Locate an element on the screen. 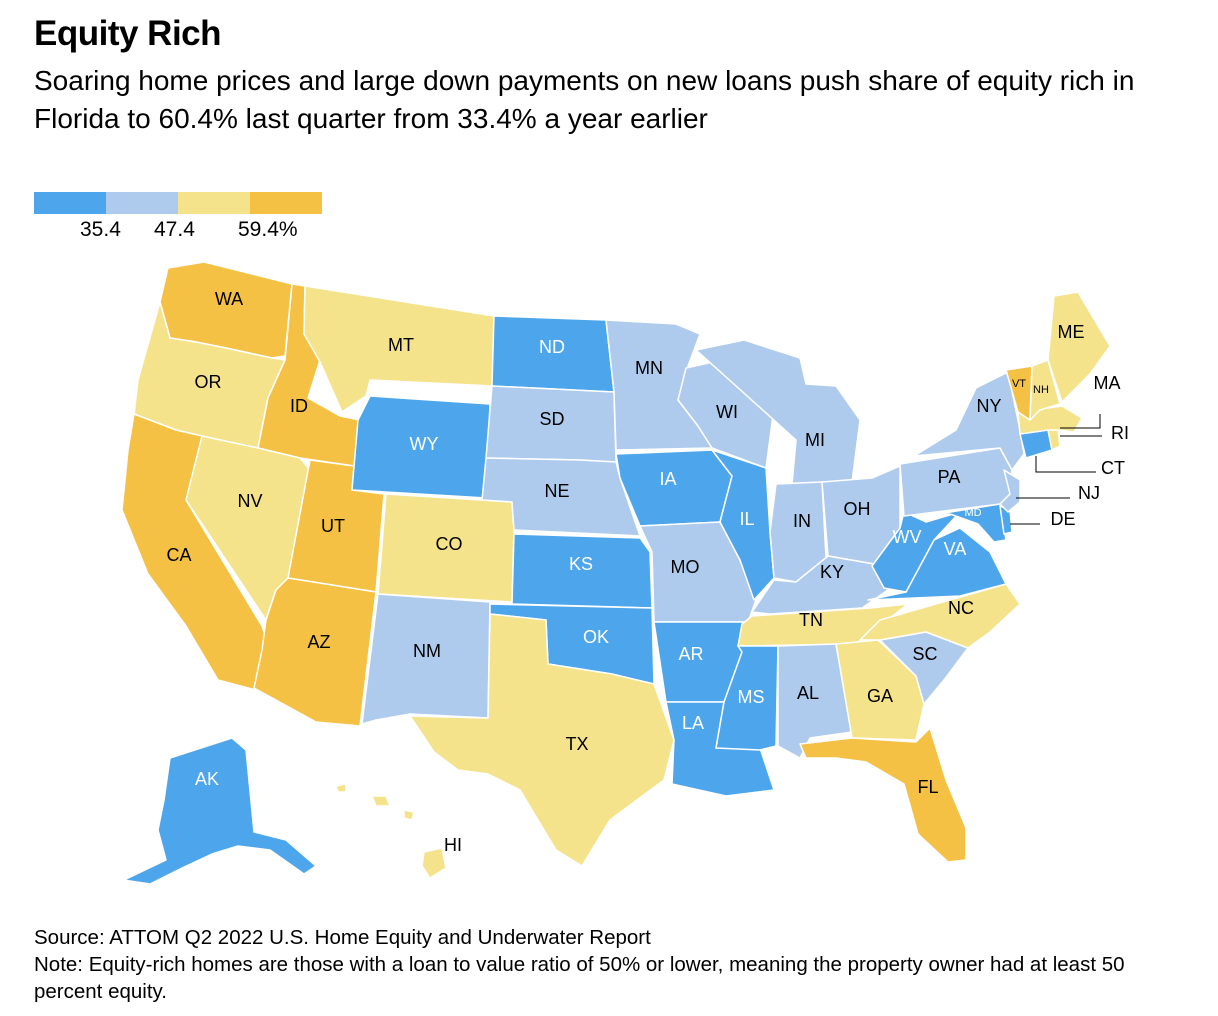  state-label-FL: FL is located at coordinates (927, 787).